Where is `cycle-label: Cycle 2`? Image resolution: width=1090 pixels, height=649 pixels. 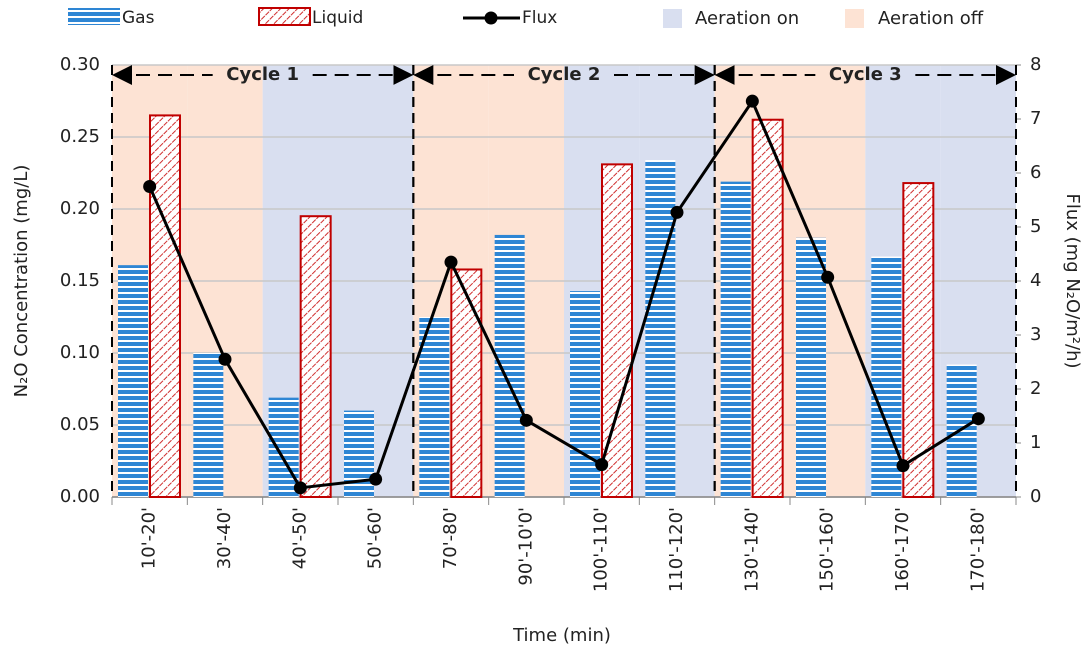
cycle-label: Cycle 2 is located at coordinates (564, 74).